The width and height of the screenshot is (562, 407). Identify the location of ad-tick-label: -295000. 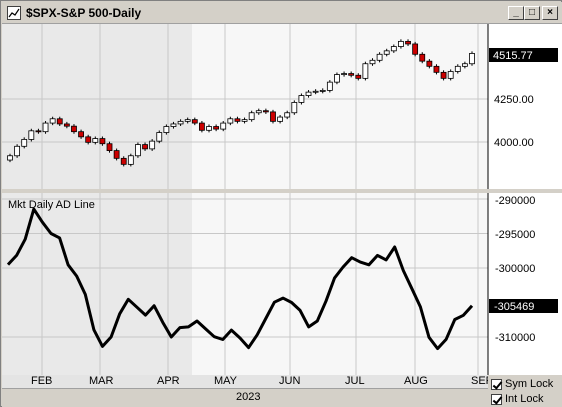
(515, 235).